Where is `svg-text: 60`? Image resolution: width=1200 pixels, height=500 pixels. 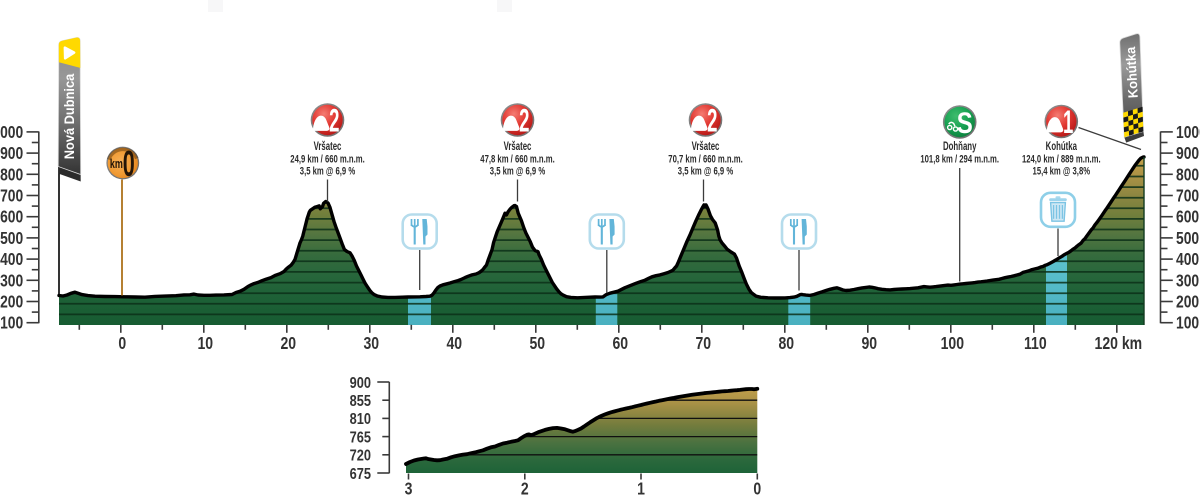 svg-text: 60 is located at coordinates (620, 343).